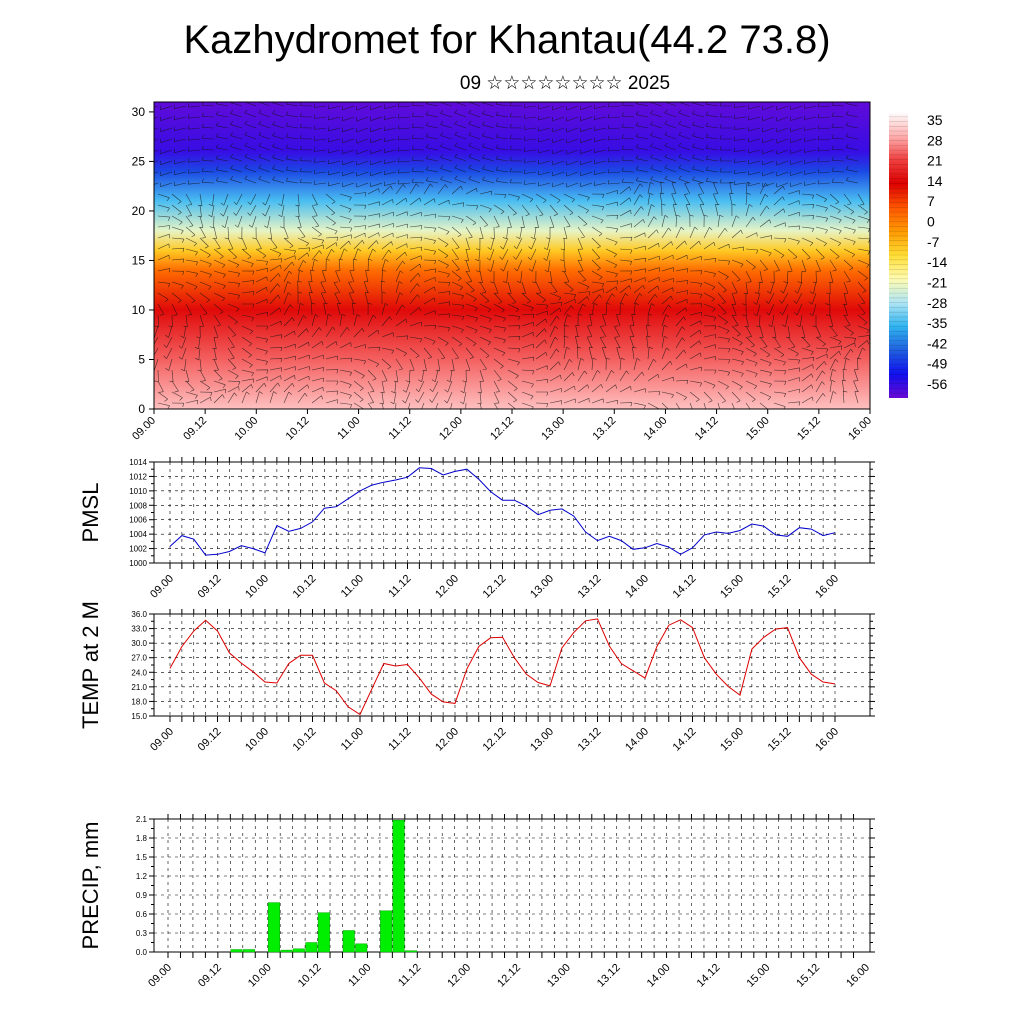 The image size is (1024, 1024). I want to click on colorbar-label: -42, so click(937, 343).